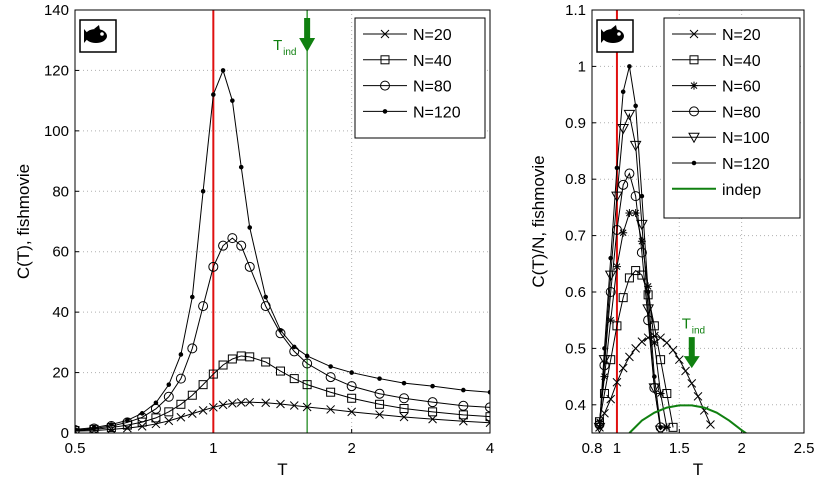 Image resolution: width=830 pixels, height=489 pixels. Describe the element at coordinates (575, 348) in the screenshot. I see `y-tick-label: 0.5` at that location.